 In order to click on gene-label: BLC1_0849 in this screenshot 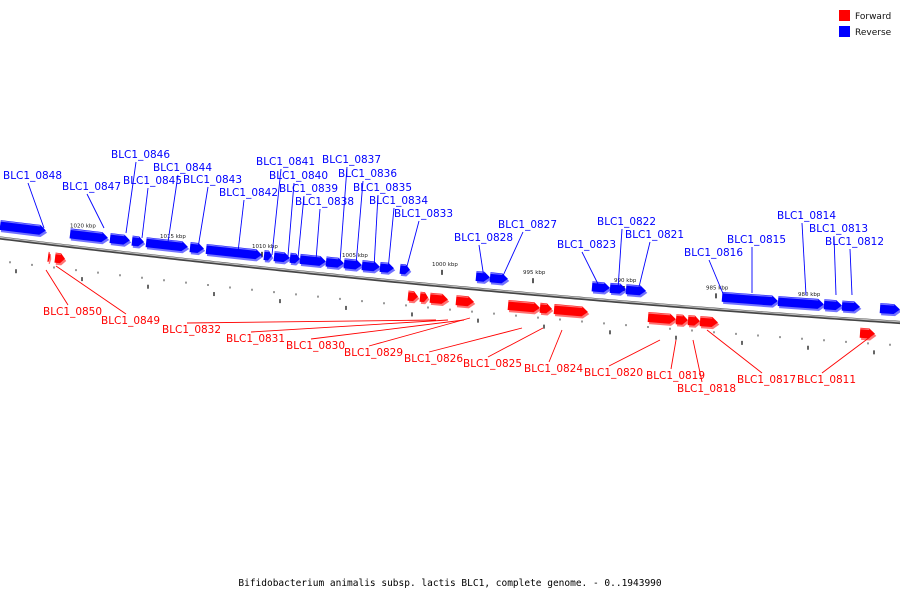, I will do `click(130, 321)`.